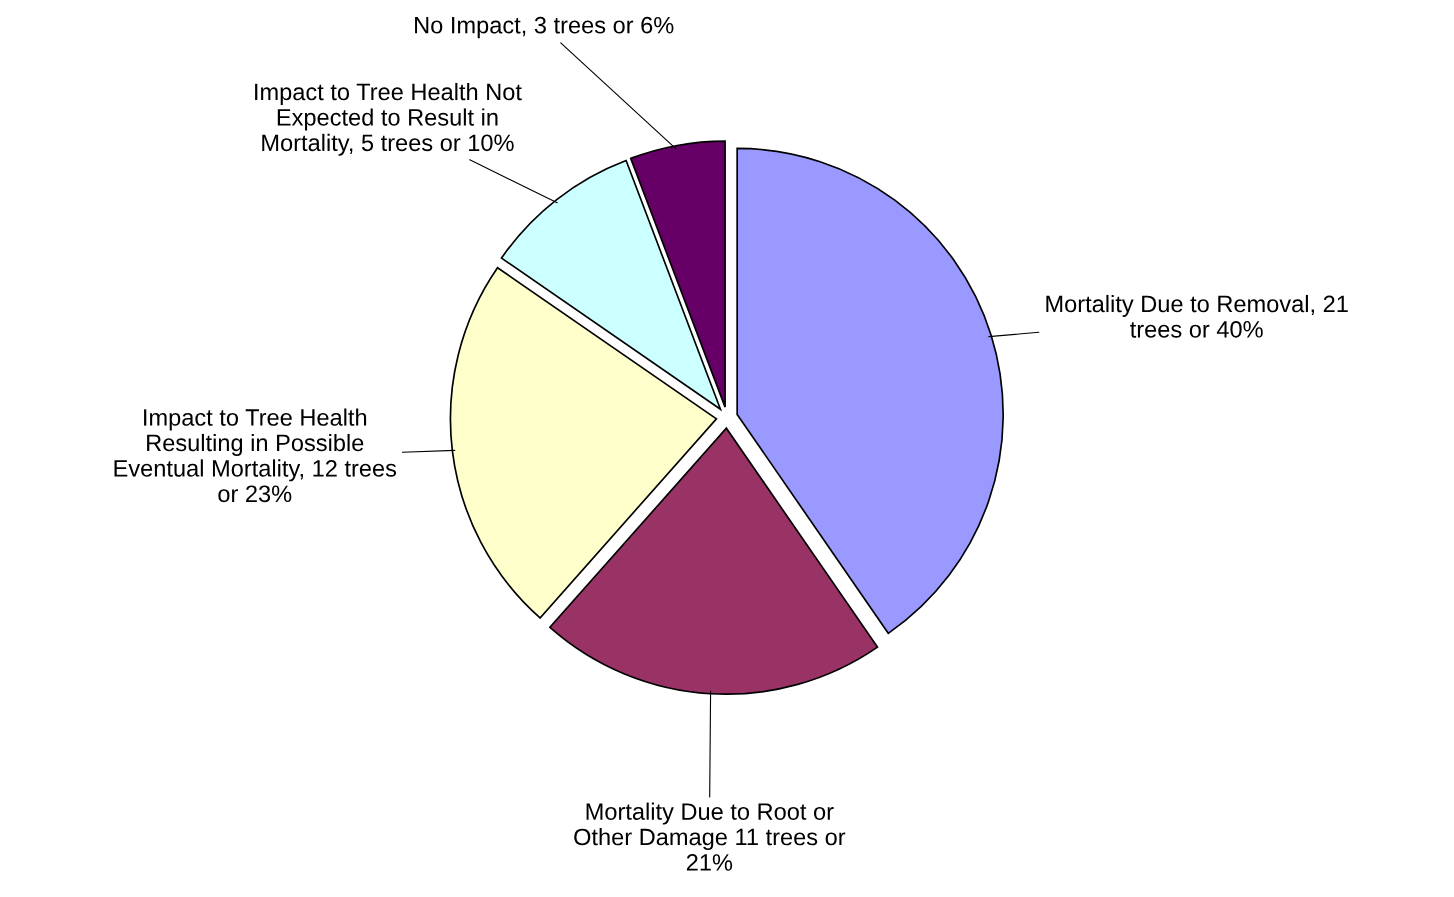 The height and width of the screenshot is (897, 1454). I want to click on slice-label: Mortality Due to Root or Other Damage 11 trees or 21%, so click(710, 836).